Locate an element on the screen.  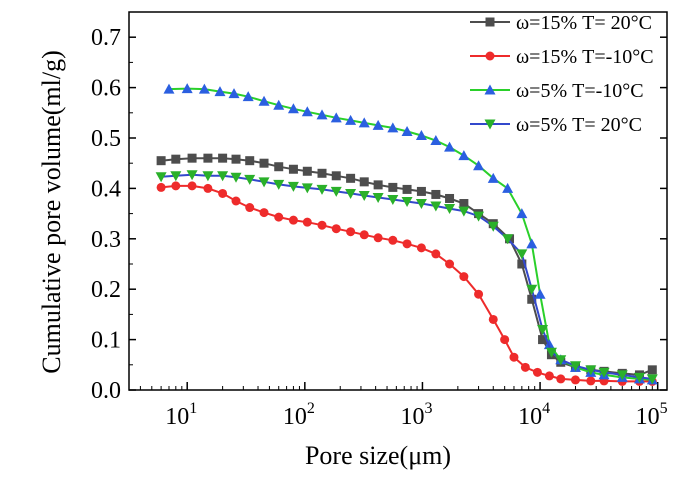
x-tick-label: 10³ is located at coordinates (416, 415).